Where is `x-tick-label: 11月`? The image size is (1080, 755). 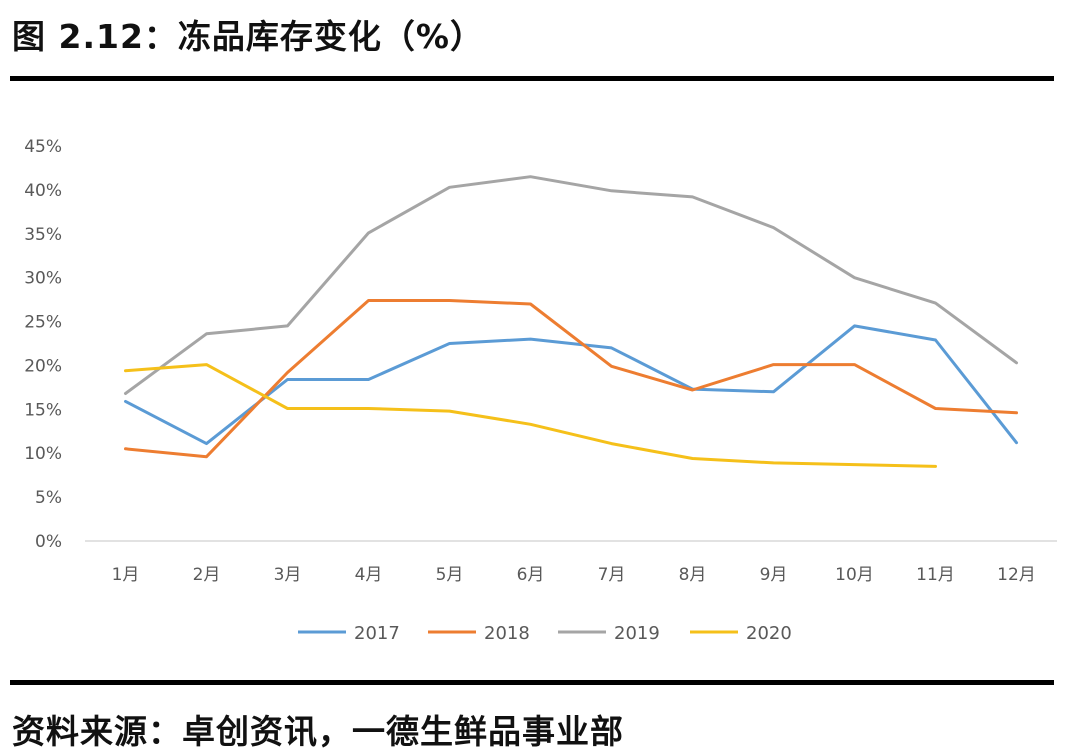 x-tick-label: 11月 is located at coordinates (935, 575).